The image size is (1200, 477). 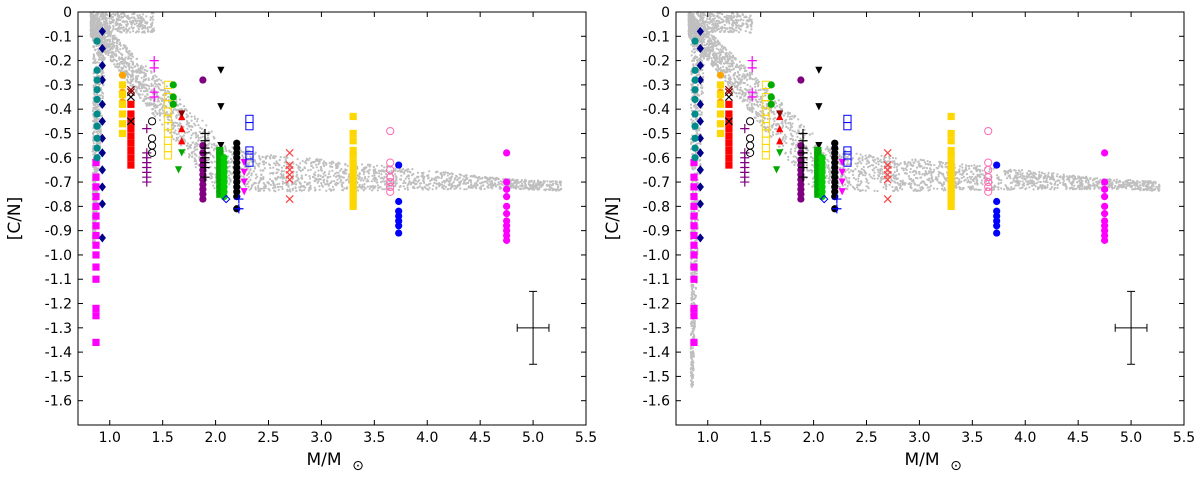 I want to click on x-tick-label: 5.0, so click(x=533, y=438).